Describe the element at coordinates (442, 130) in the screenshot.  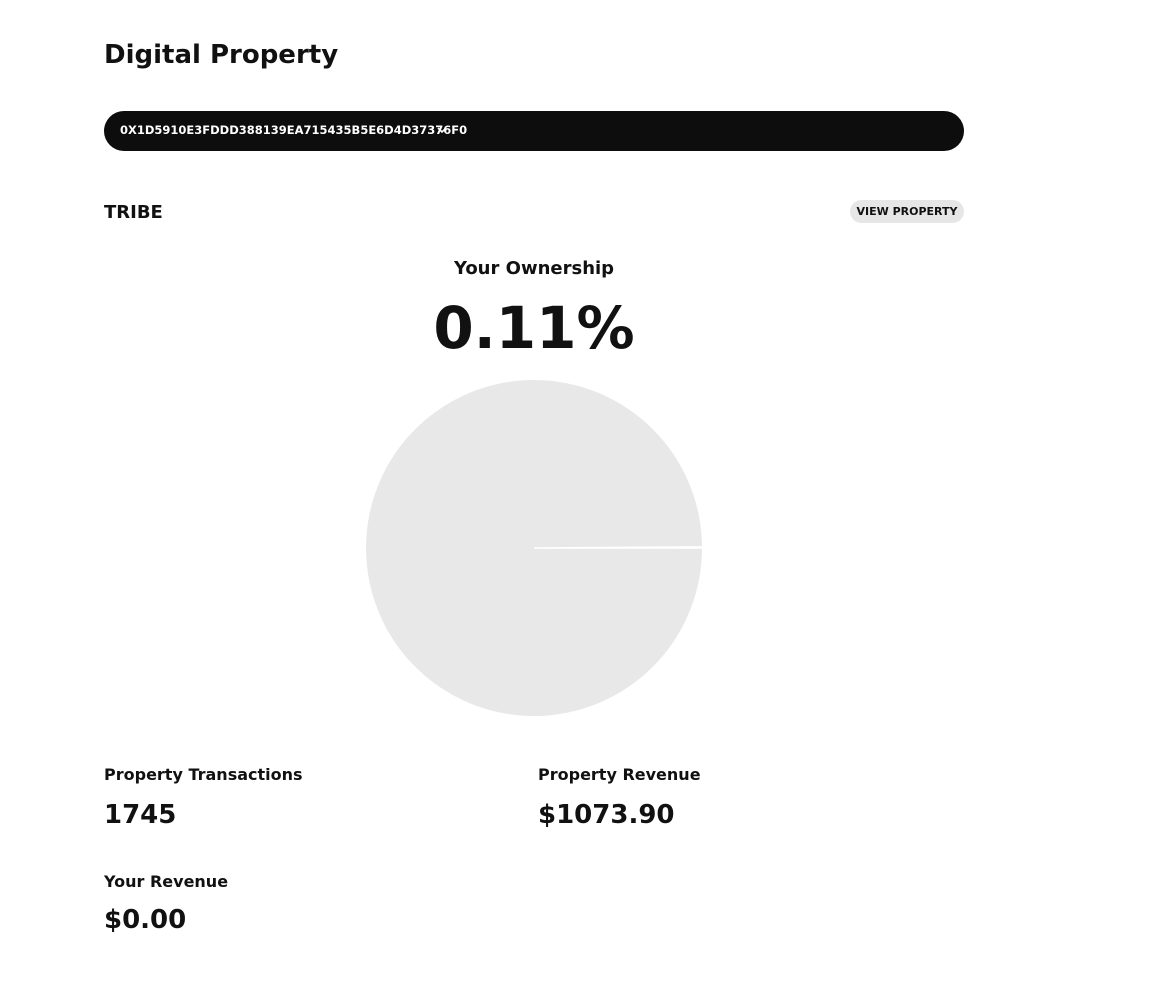
I see `chevron-icon` at that location.